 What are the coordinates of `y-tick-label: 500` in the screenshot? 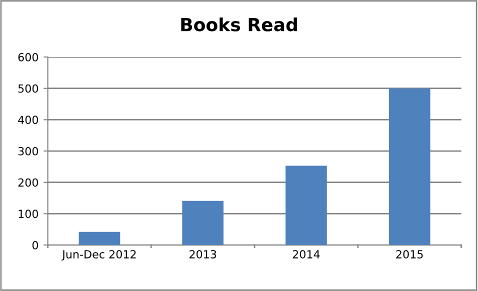 It's located at (28, 88).